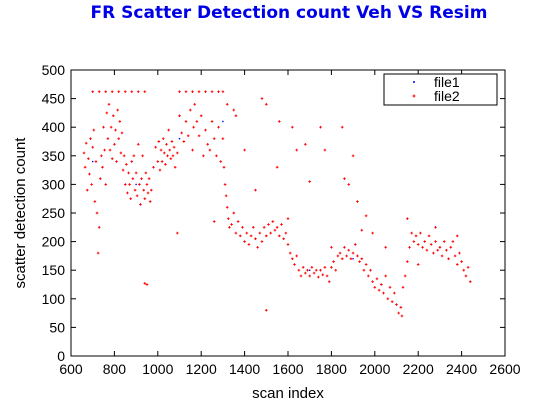 This screenshot has height=420, width=560. I want to click on x-tick-label: 2200, so click(418, 369).